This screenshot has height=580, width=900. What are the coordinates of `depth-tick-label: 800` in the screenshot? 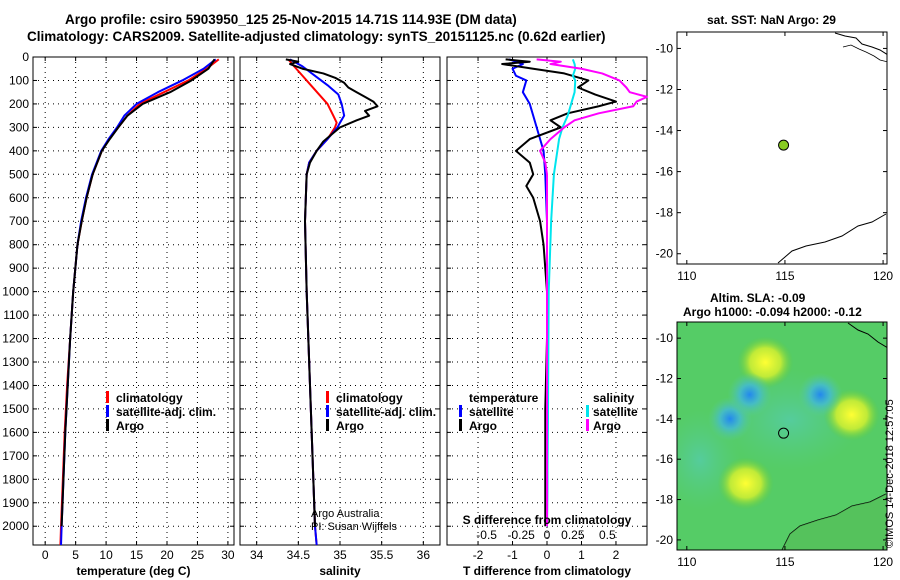 It's located at (19, 245).